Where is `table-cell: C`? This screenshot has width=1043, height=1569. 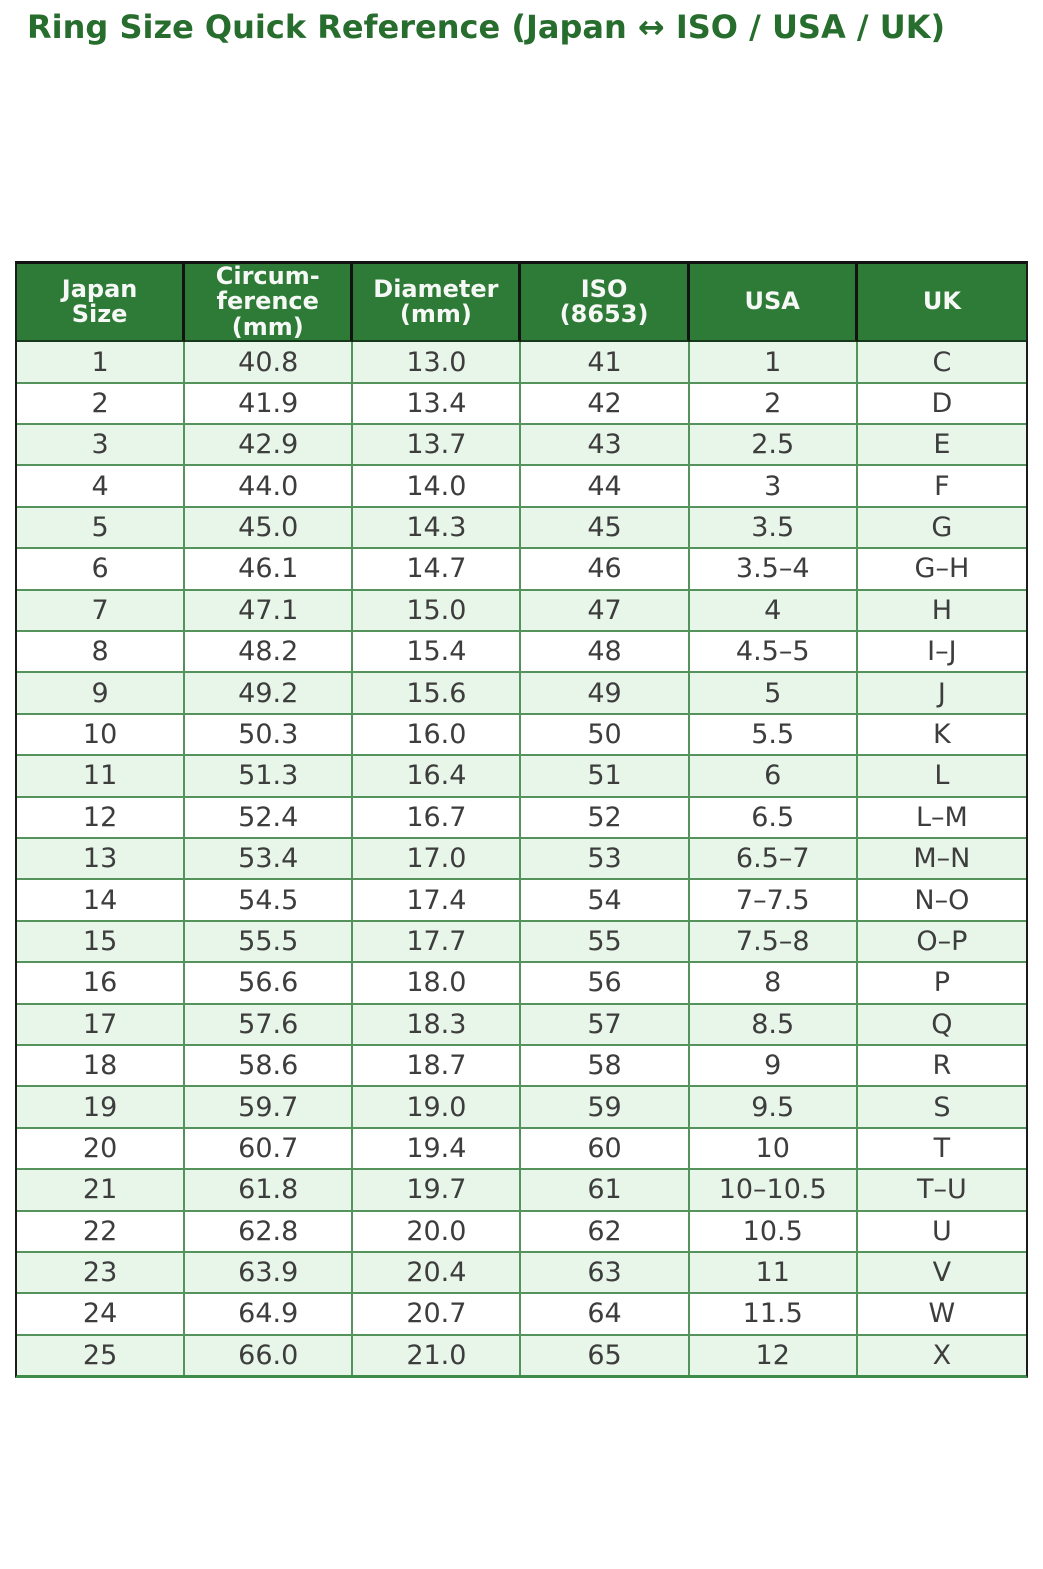 table-cell: C is located at coordinates (941, 363).